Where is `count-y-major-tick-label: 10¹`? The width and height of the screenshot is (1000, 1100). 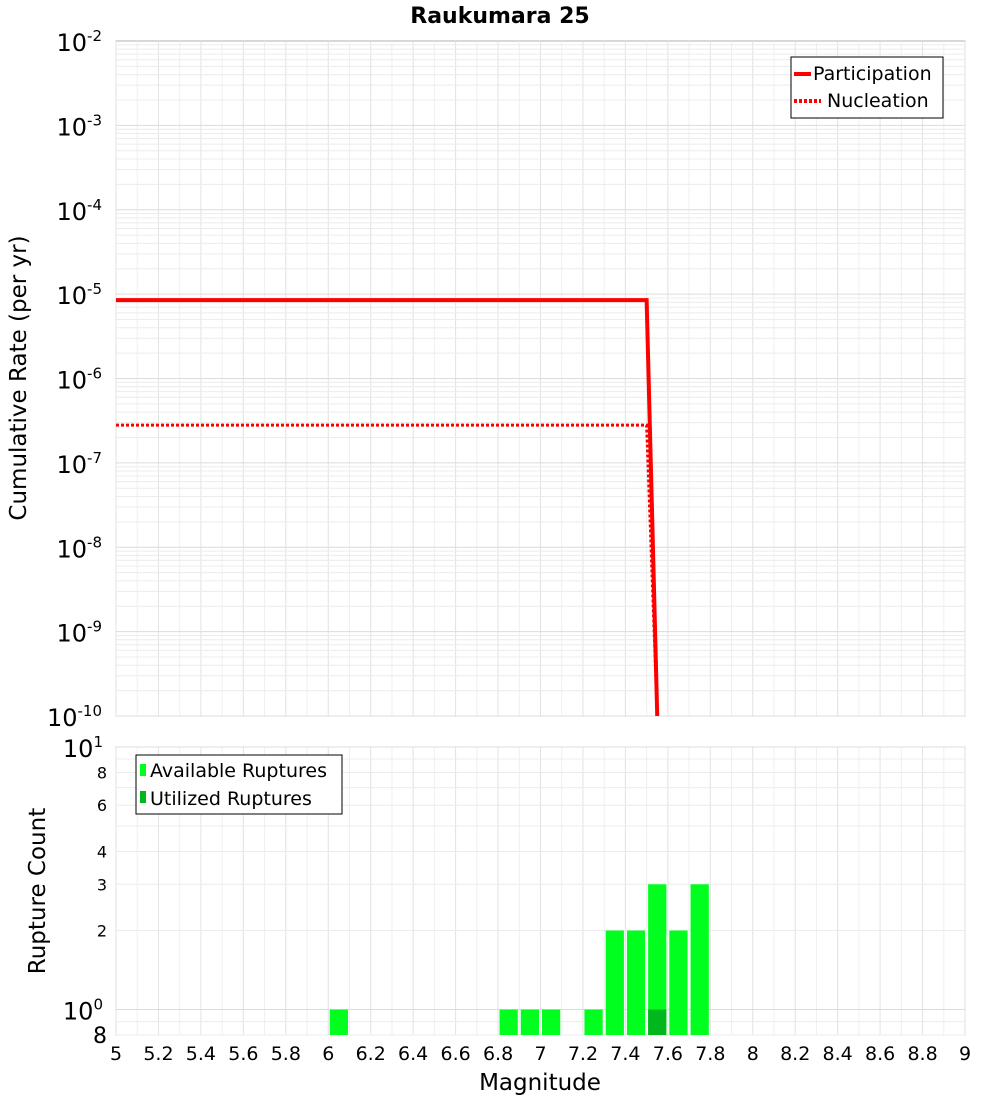
count-y-major-tick-label: 10¹ is located at coordinates (83, 748).